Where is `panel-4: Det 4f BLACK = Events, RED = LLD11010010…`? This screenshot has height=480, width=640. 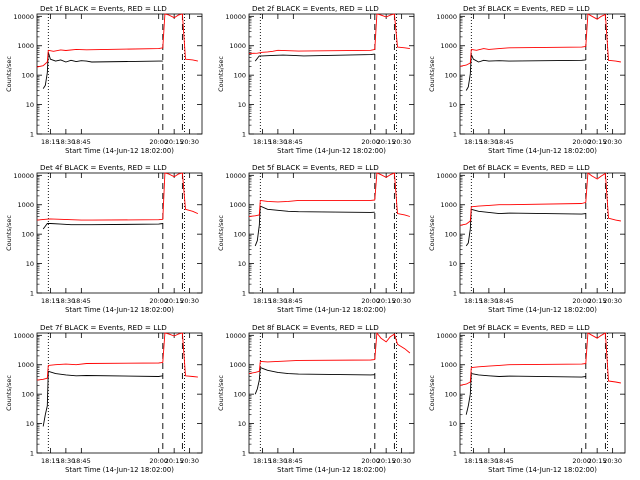 panel-4: Det 4f BLACK = Events, RED = LLD11010010… is located at coordinates (103, 238).